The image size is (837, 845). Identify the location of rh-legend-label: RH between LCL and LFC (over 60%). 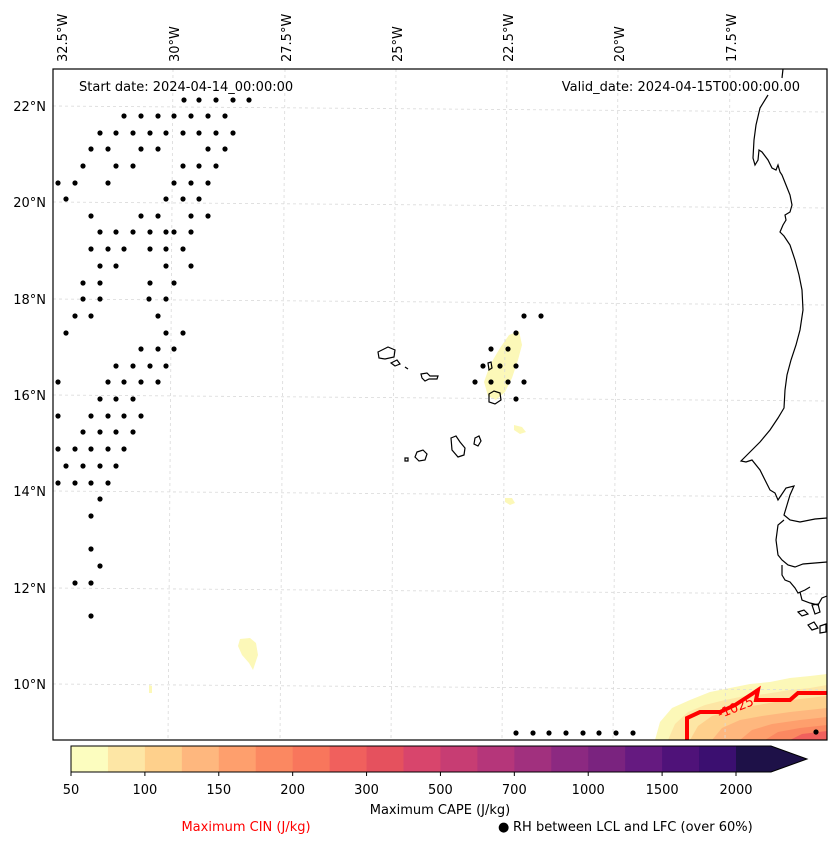
(633, 827).